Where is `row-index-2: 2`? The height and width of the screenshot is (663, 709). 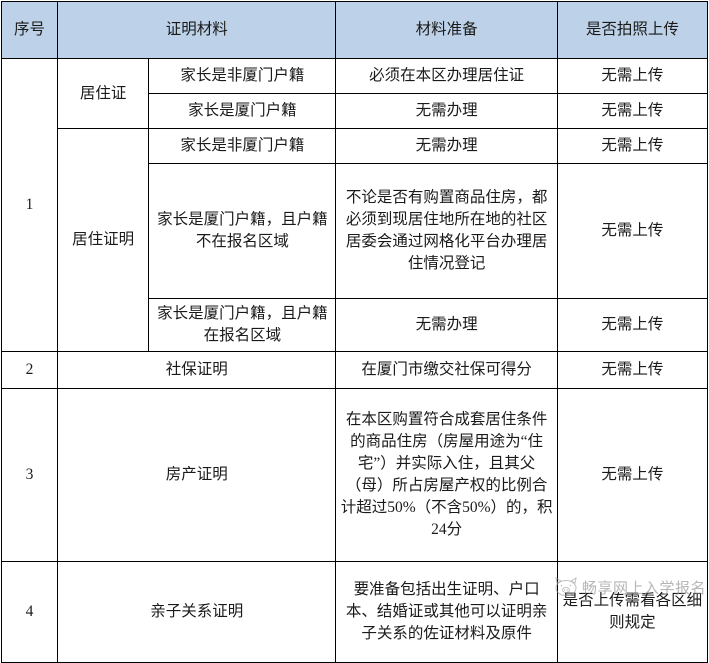 row-index-2: 2 is located at coordinates (29, 370).